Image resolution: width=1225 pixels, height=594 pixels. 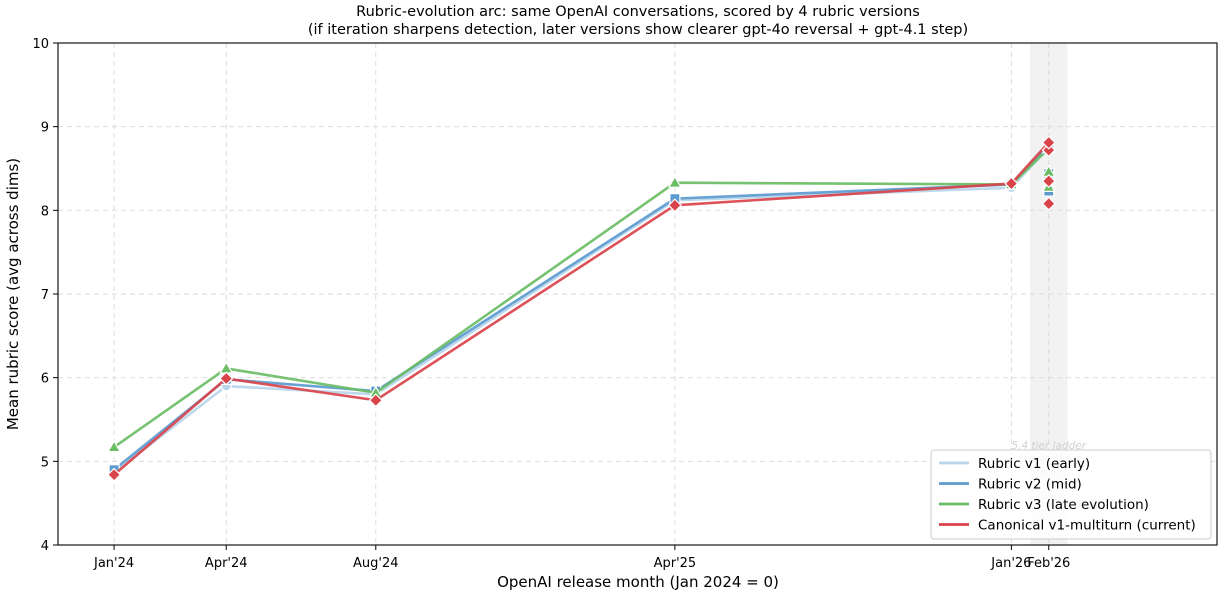 What do you see at coordinates (113, 563) in the screenshot?
I see `x-tick-label-0: Jan'24` at bounding box center [113, 563].